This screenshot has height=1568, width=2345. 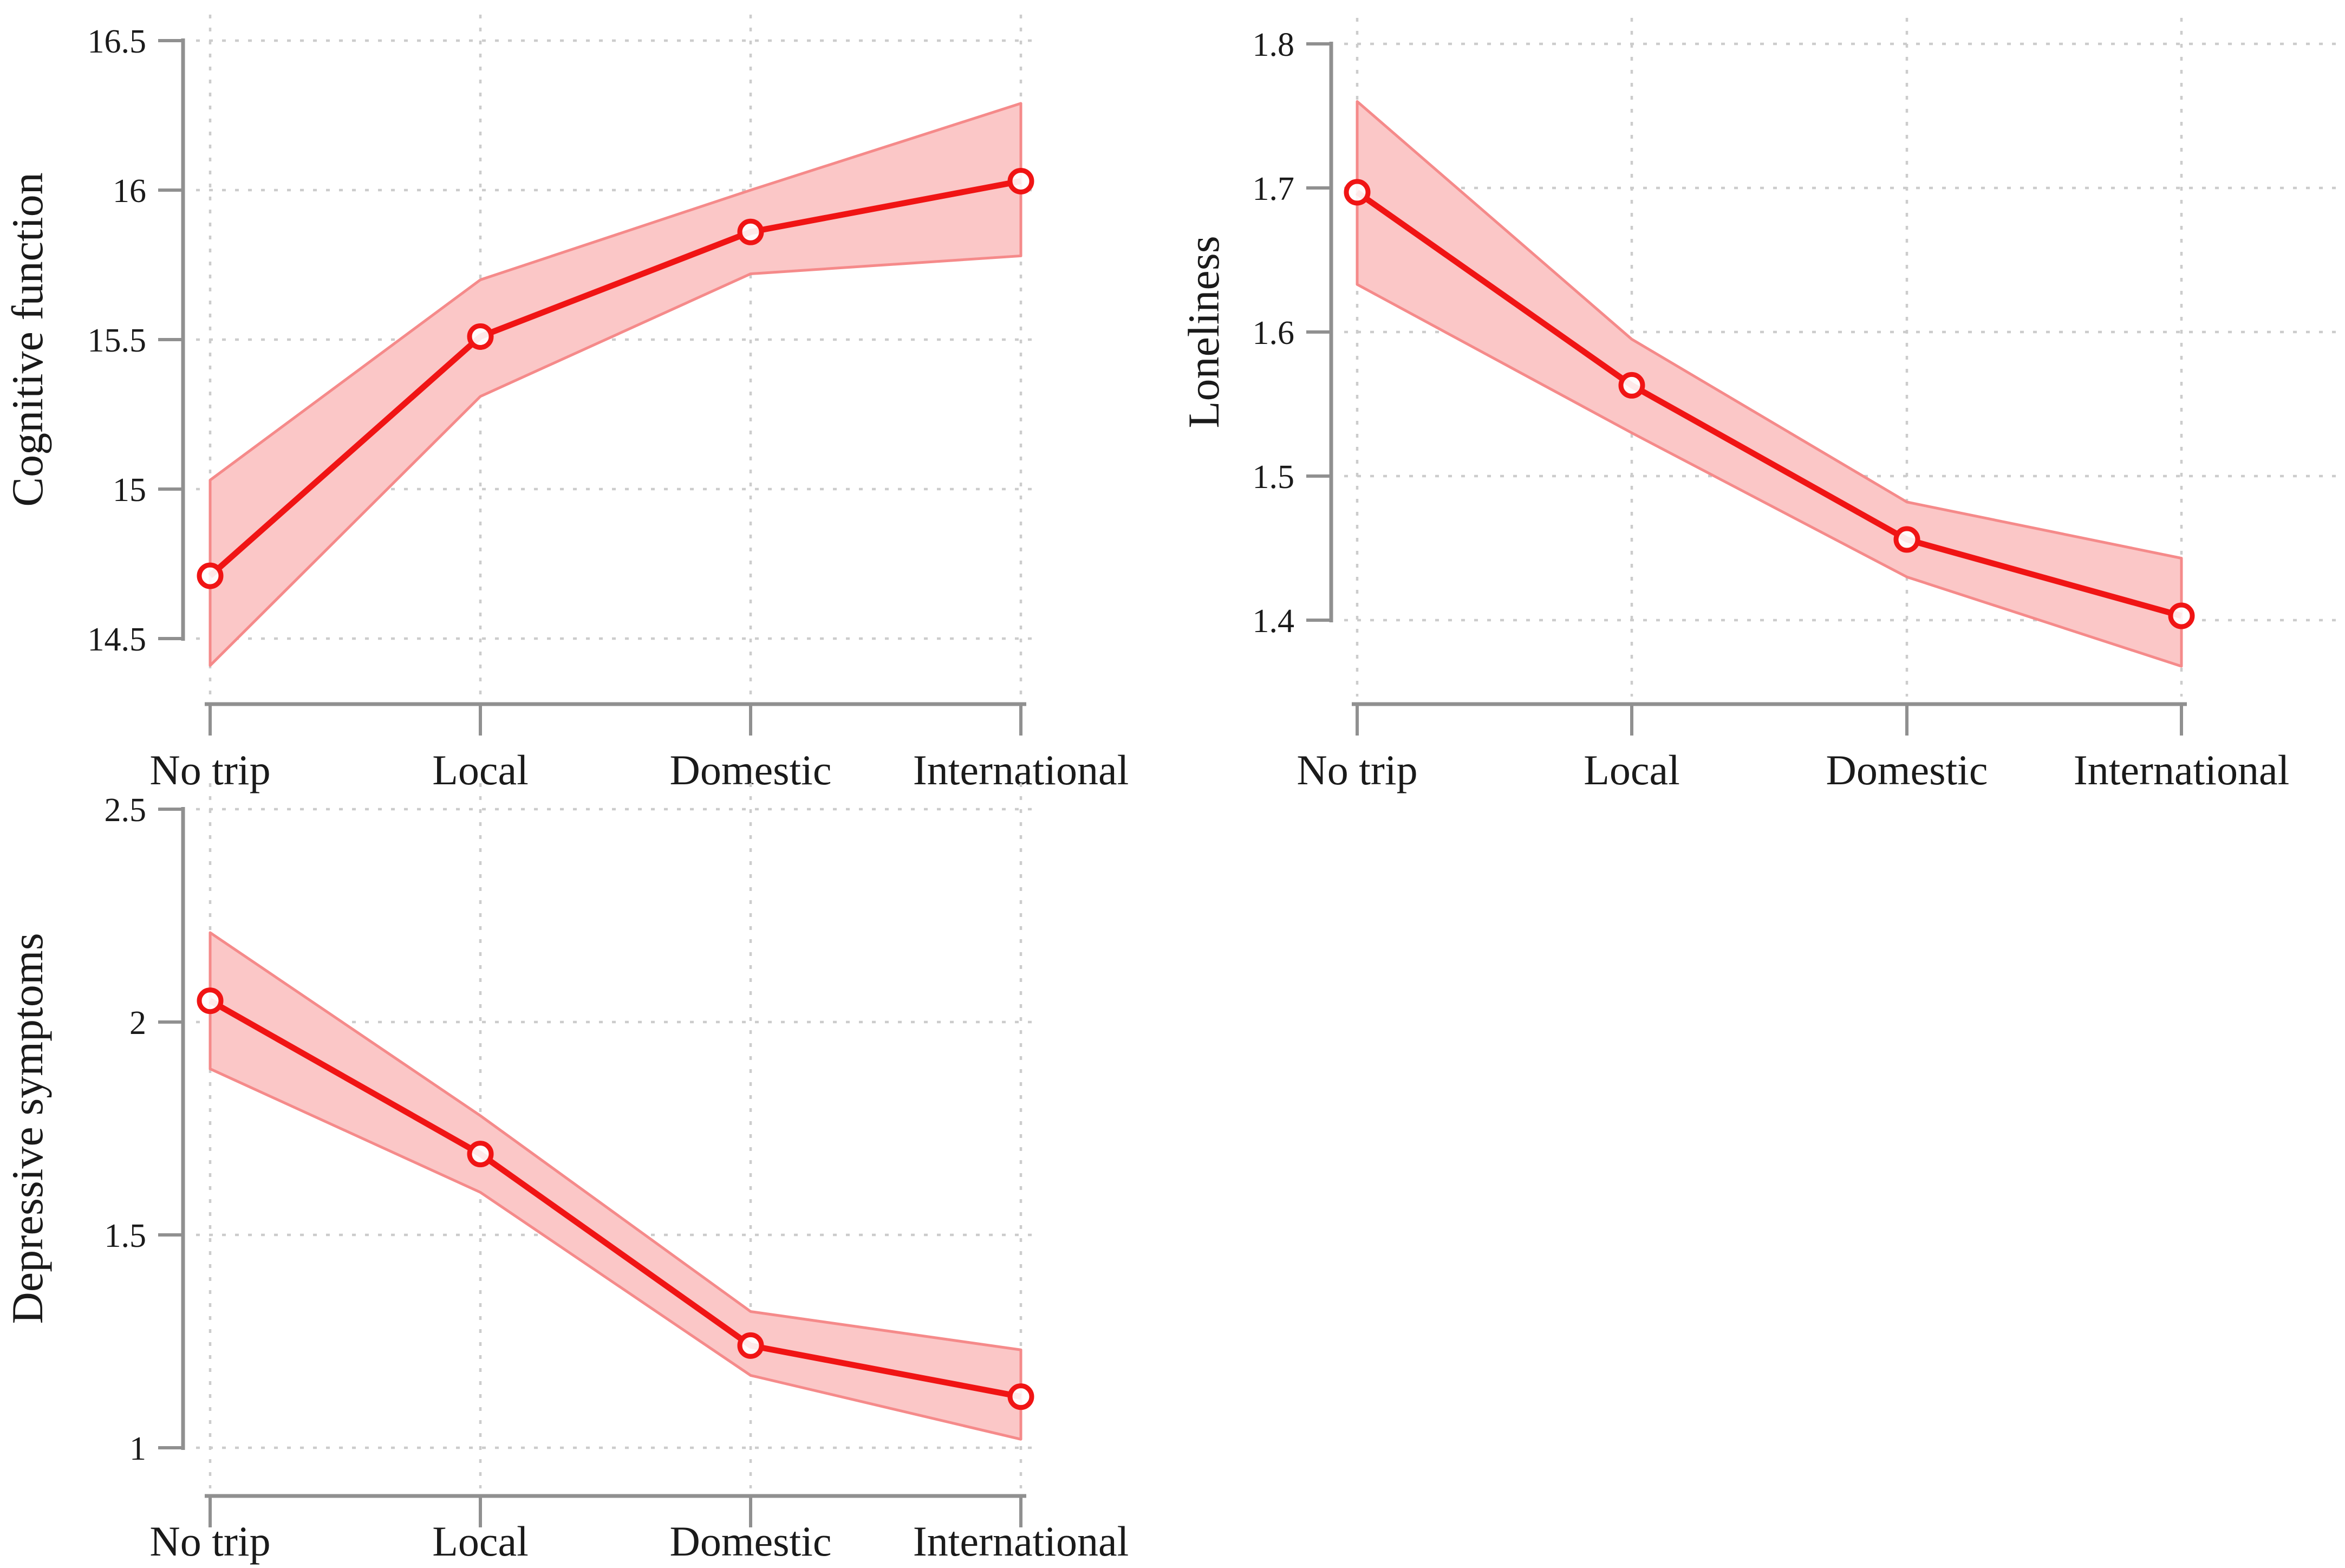 I want to click on y-tick-label: 1, so click(x=137, y=1449).